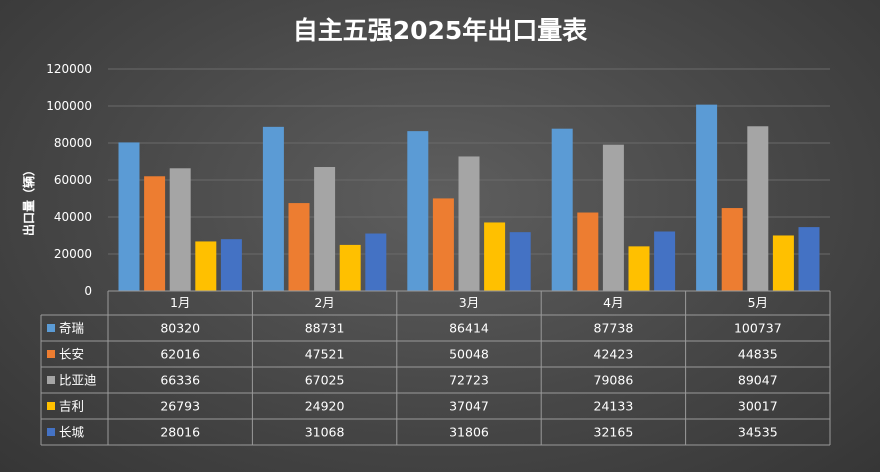  Describe the element at coordinates (758, 432) in the screenshot. I see `data-label: 34535` at that location.